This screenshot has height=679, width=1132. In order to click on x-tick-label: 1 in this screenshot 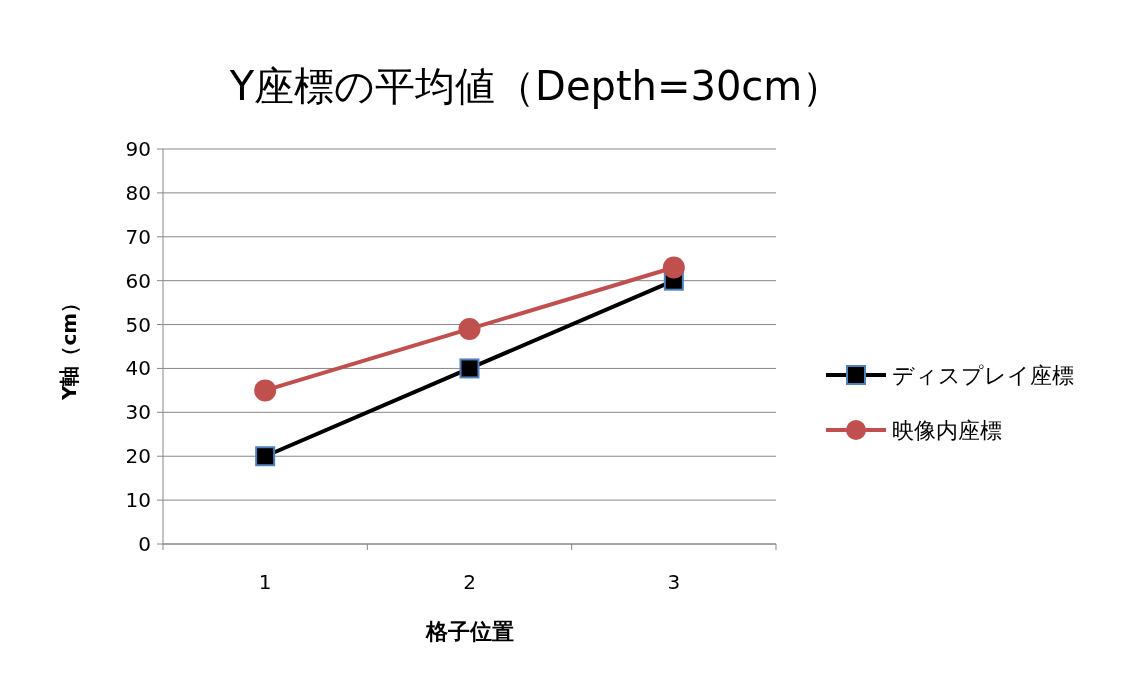, I will do `click(265, 582)`.